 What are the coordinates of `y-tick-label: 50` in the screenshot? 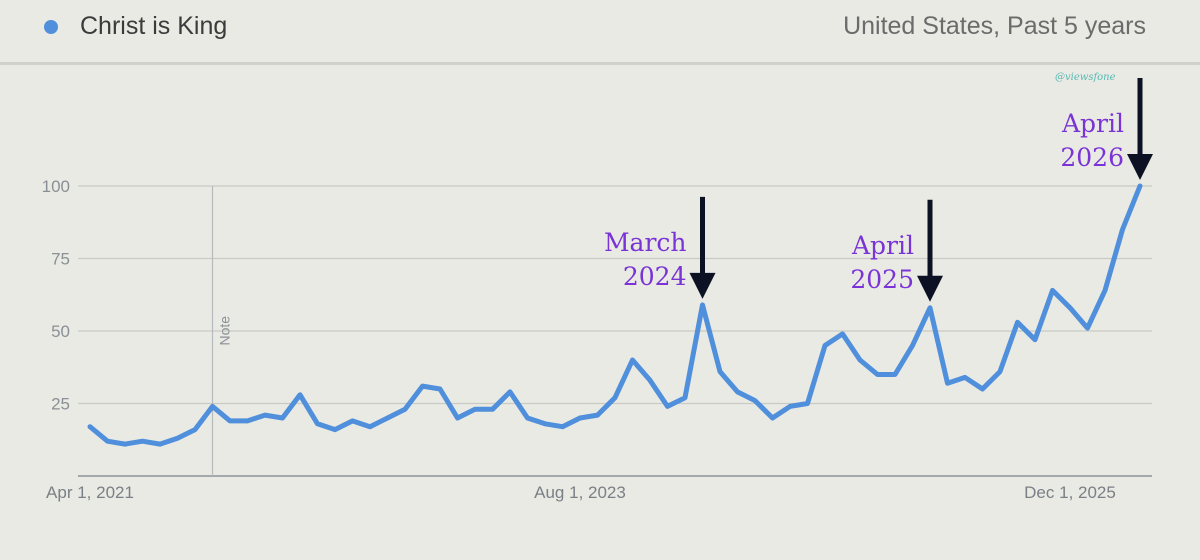 It's located at (60, 331).